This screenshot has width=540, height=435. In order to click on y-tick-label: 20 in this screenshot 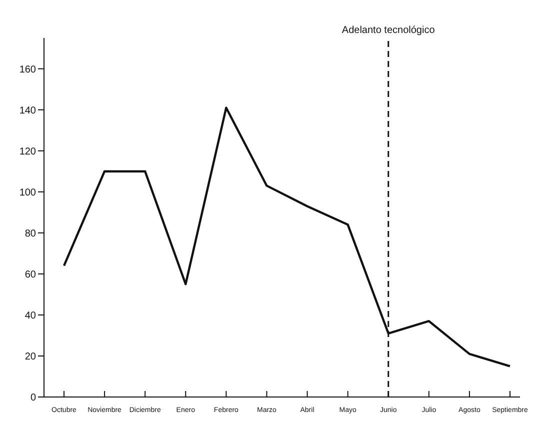, I will do `click(30, 357)`.